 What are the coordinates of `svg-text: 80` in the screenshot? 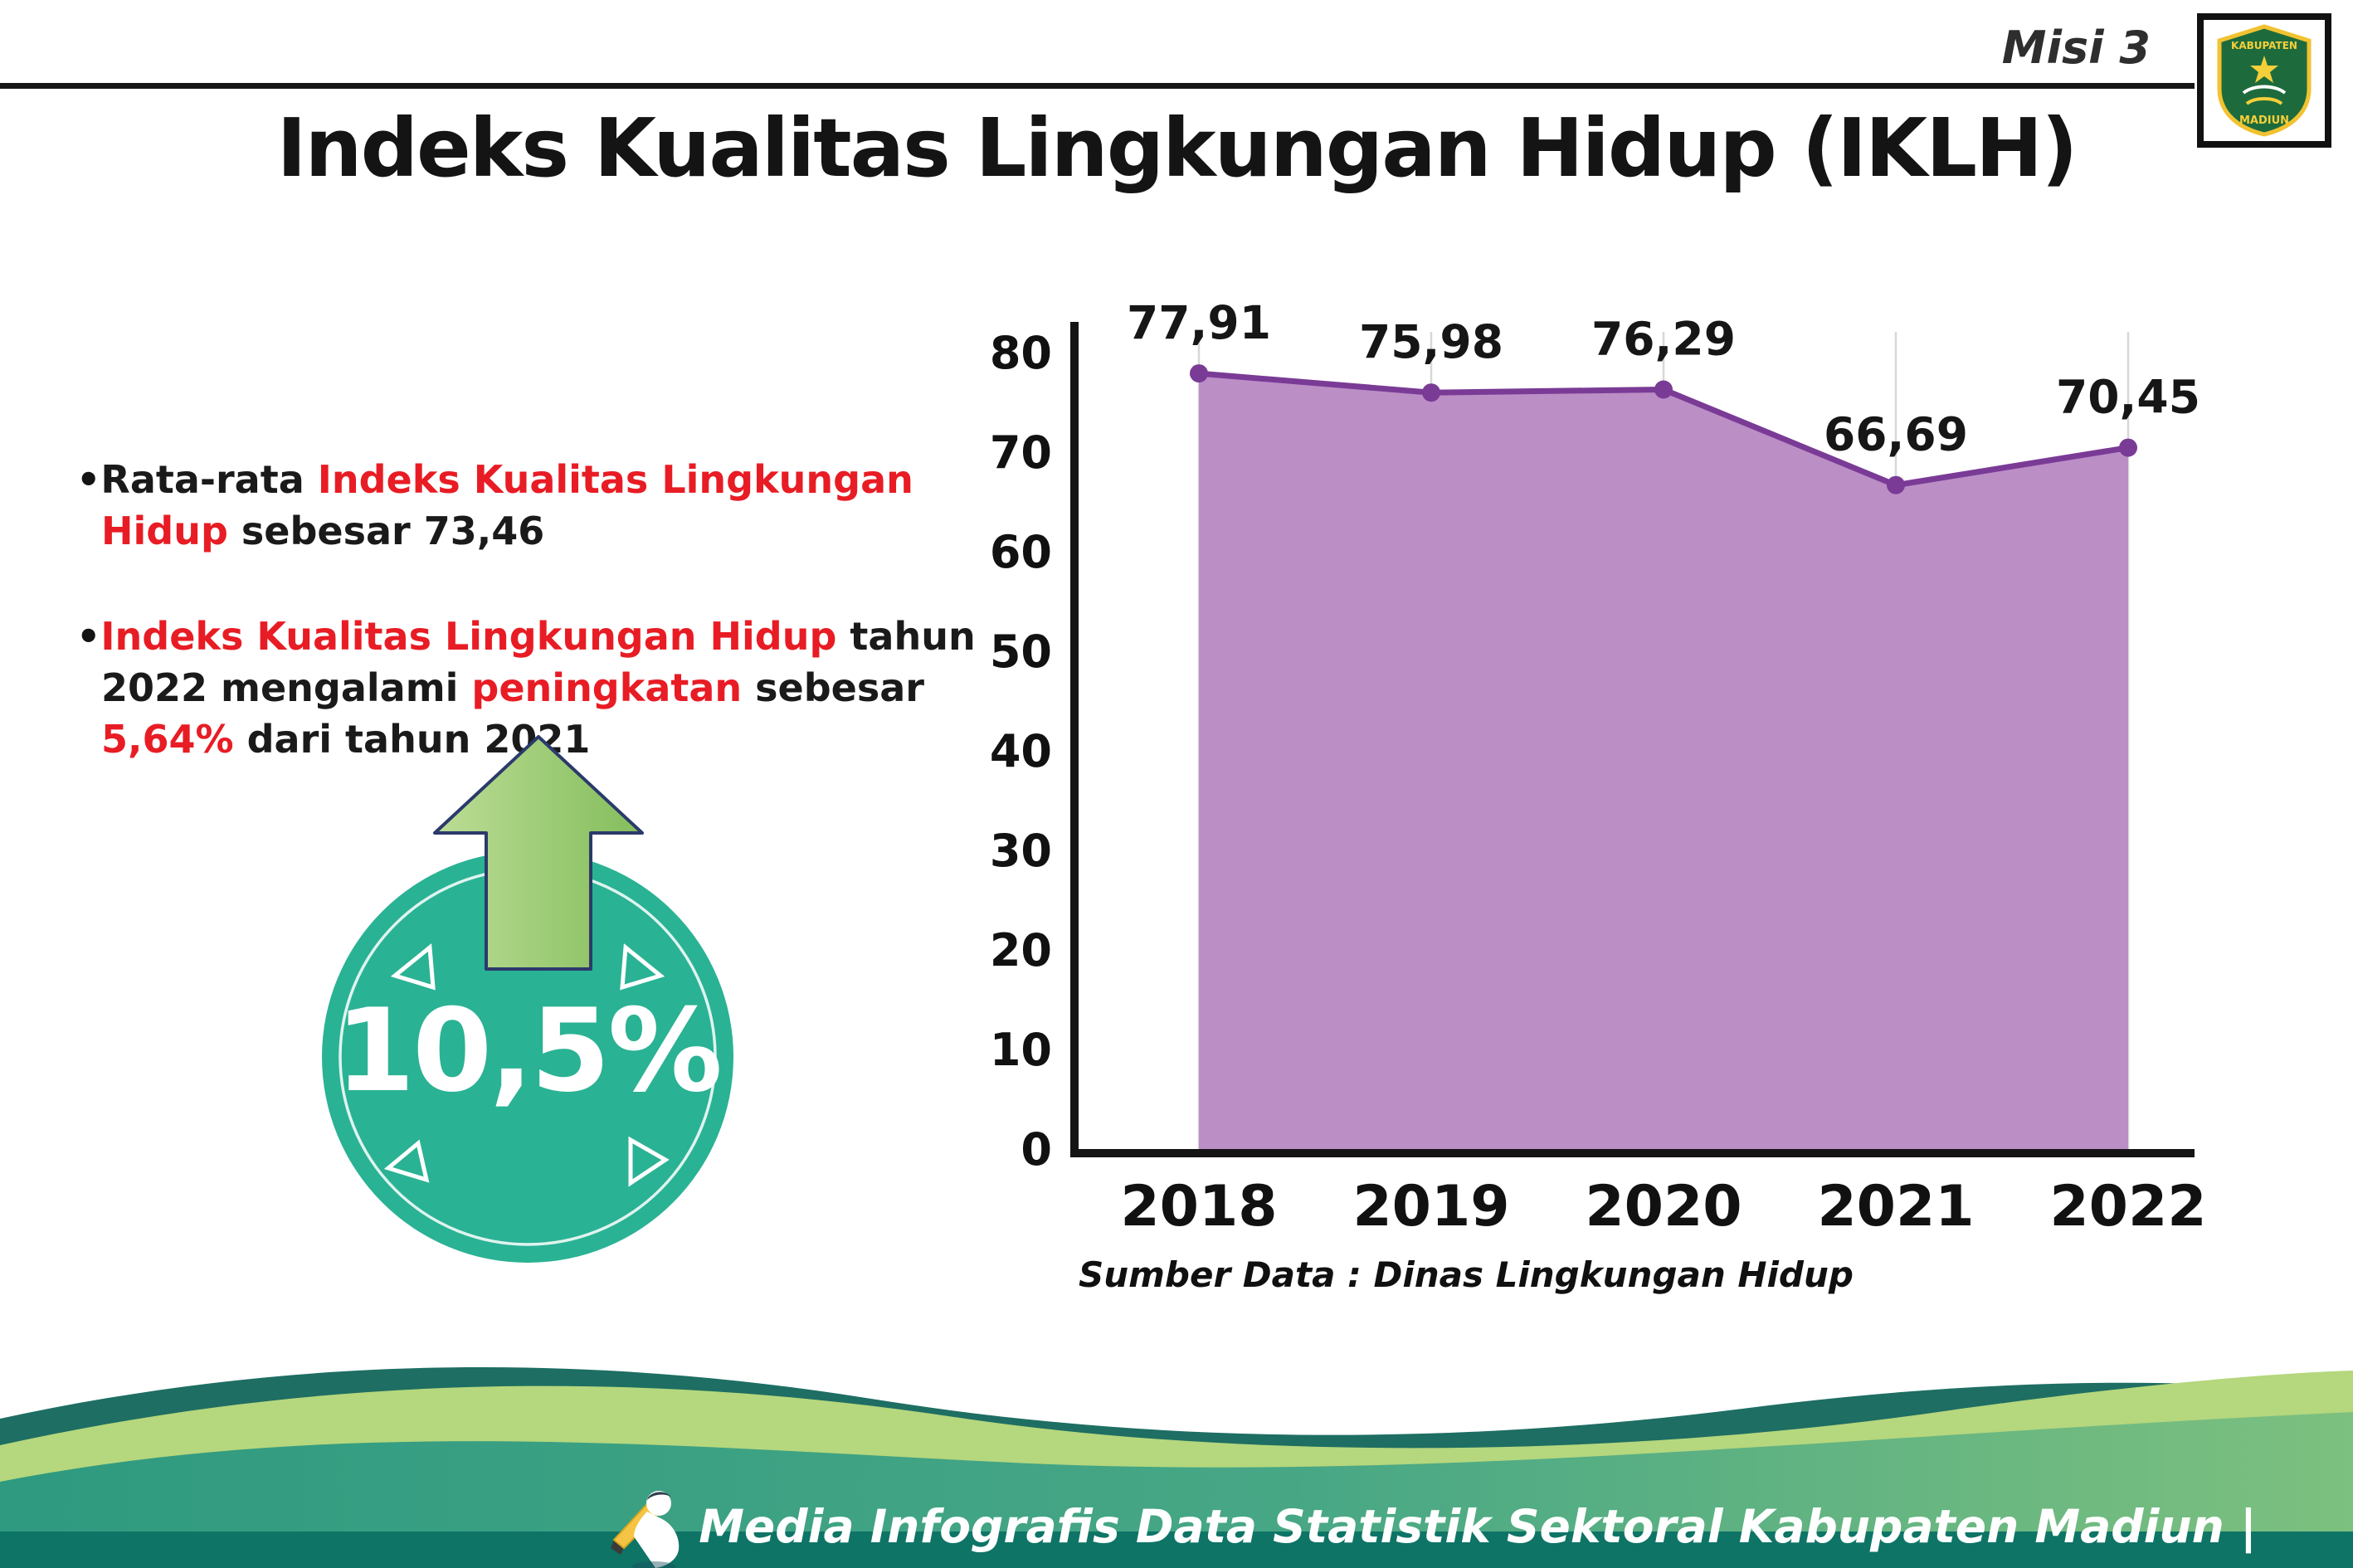 It's located at (1021, 353).